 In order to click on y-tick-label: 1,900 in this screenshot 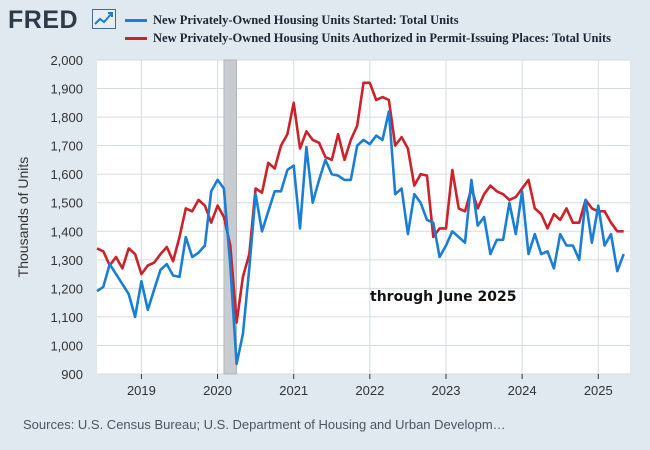, I will do `click(66, 89)`.